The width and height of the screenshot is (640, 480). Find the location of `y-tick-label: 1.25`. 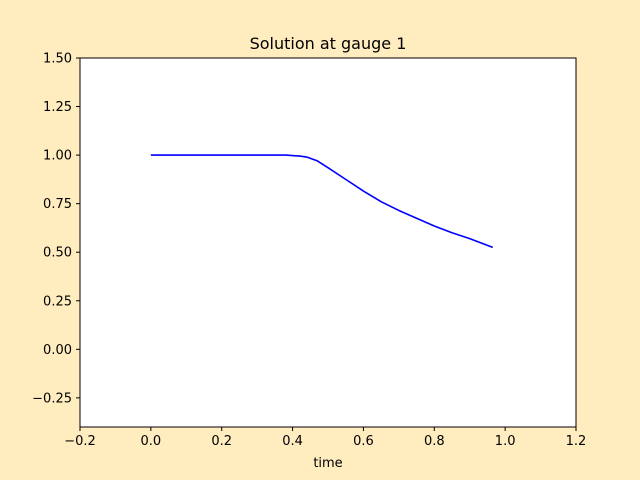

y-tick-label: 1.25 is located at coordinates (57, 107).